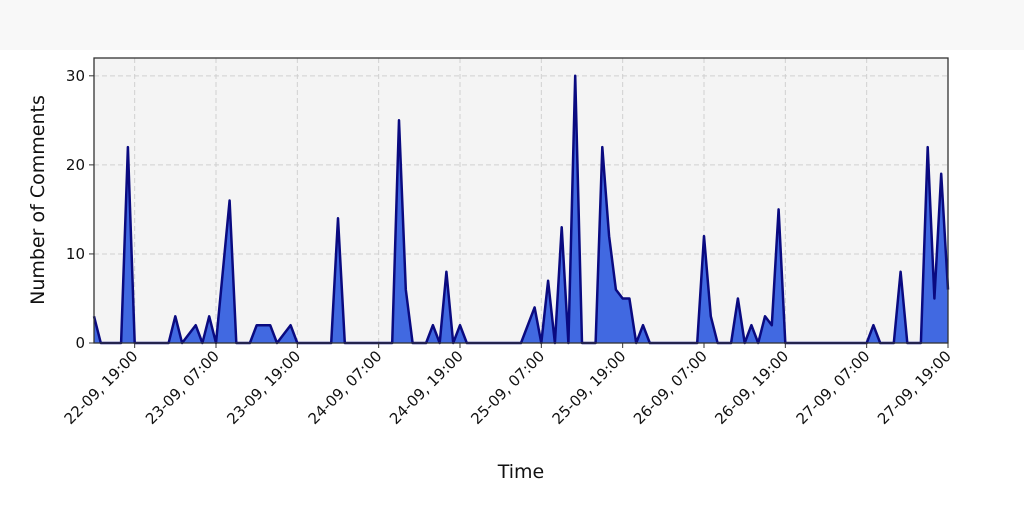  I want to click on x-tick-label: 22-09, 19:00, so click(101, 387).